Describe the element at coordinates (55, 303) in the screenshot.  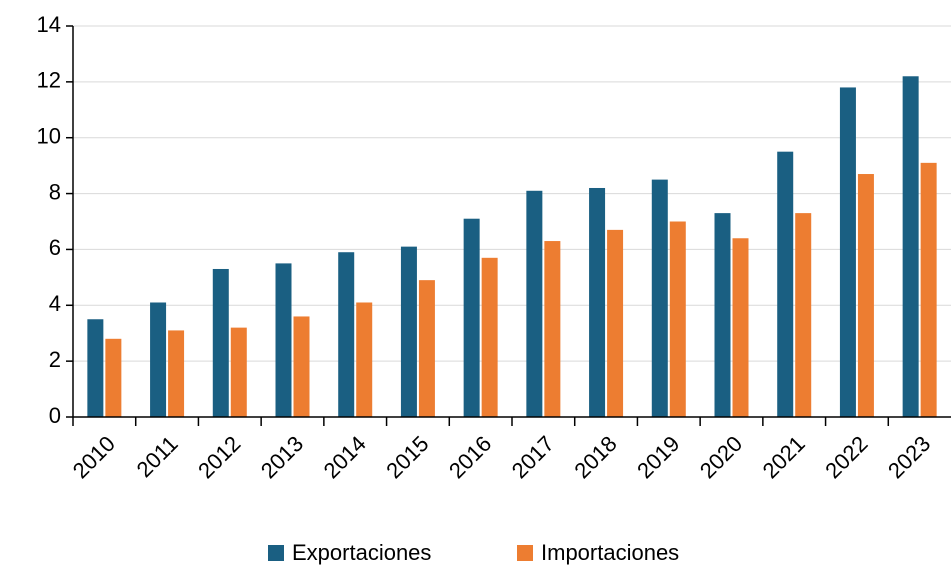
I see `y-tick-label: 4` at that location.